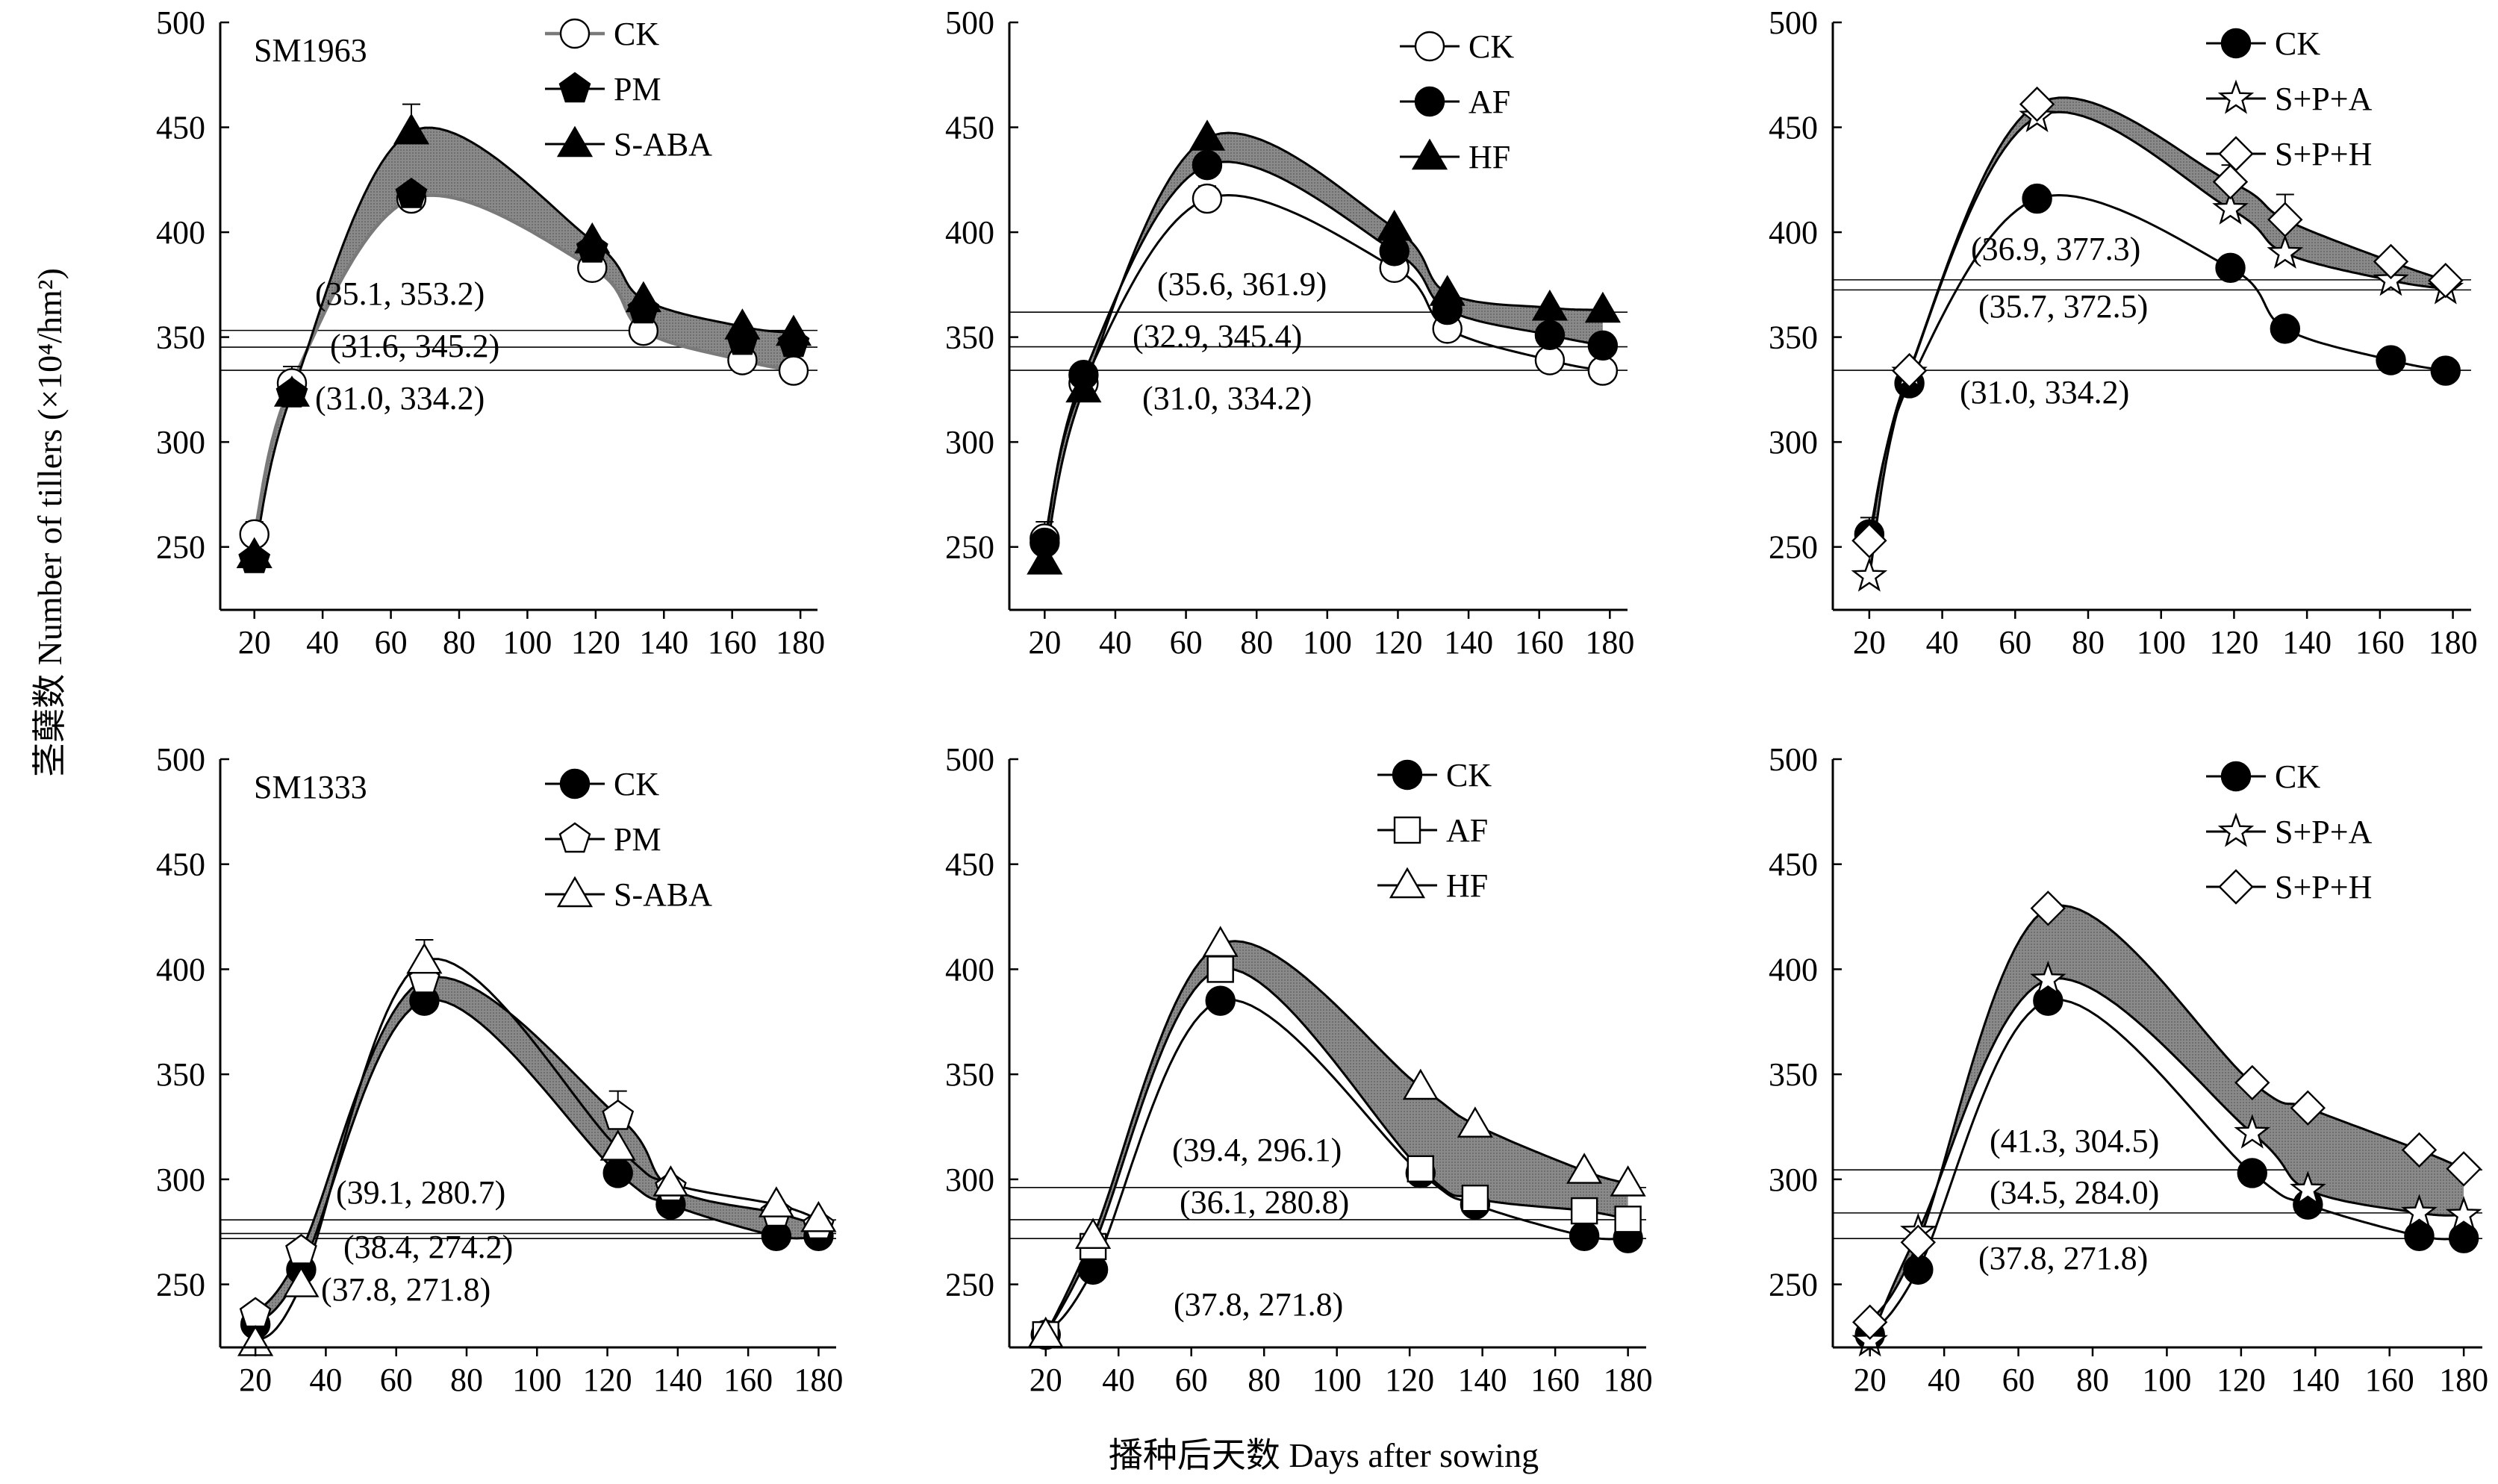 This screenshot has height=1484, width=2498. Describe the element at coordinates (575, 892) in the screenshot. I see `legend-marker-s-aba` at that location.